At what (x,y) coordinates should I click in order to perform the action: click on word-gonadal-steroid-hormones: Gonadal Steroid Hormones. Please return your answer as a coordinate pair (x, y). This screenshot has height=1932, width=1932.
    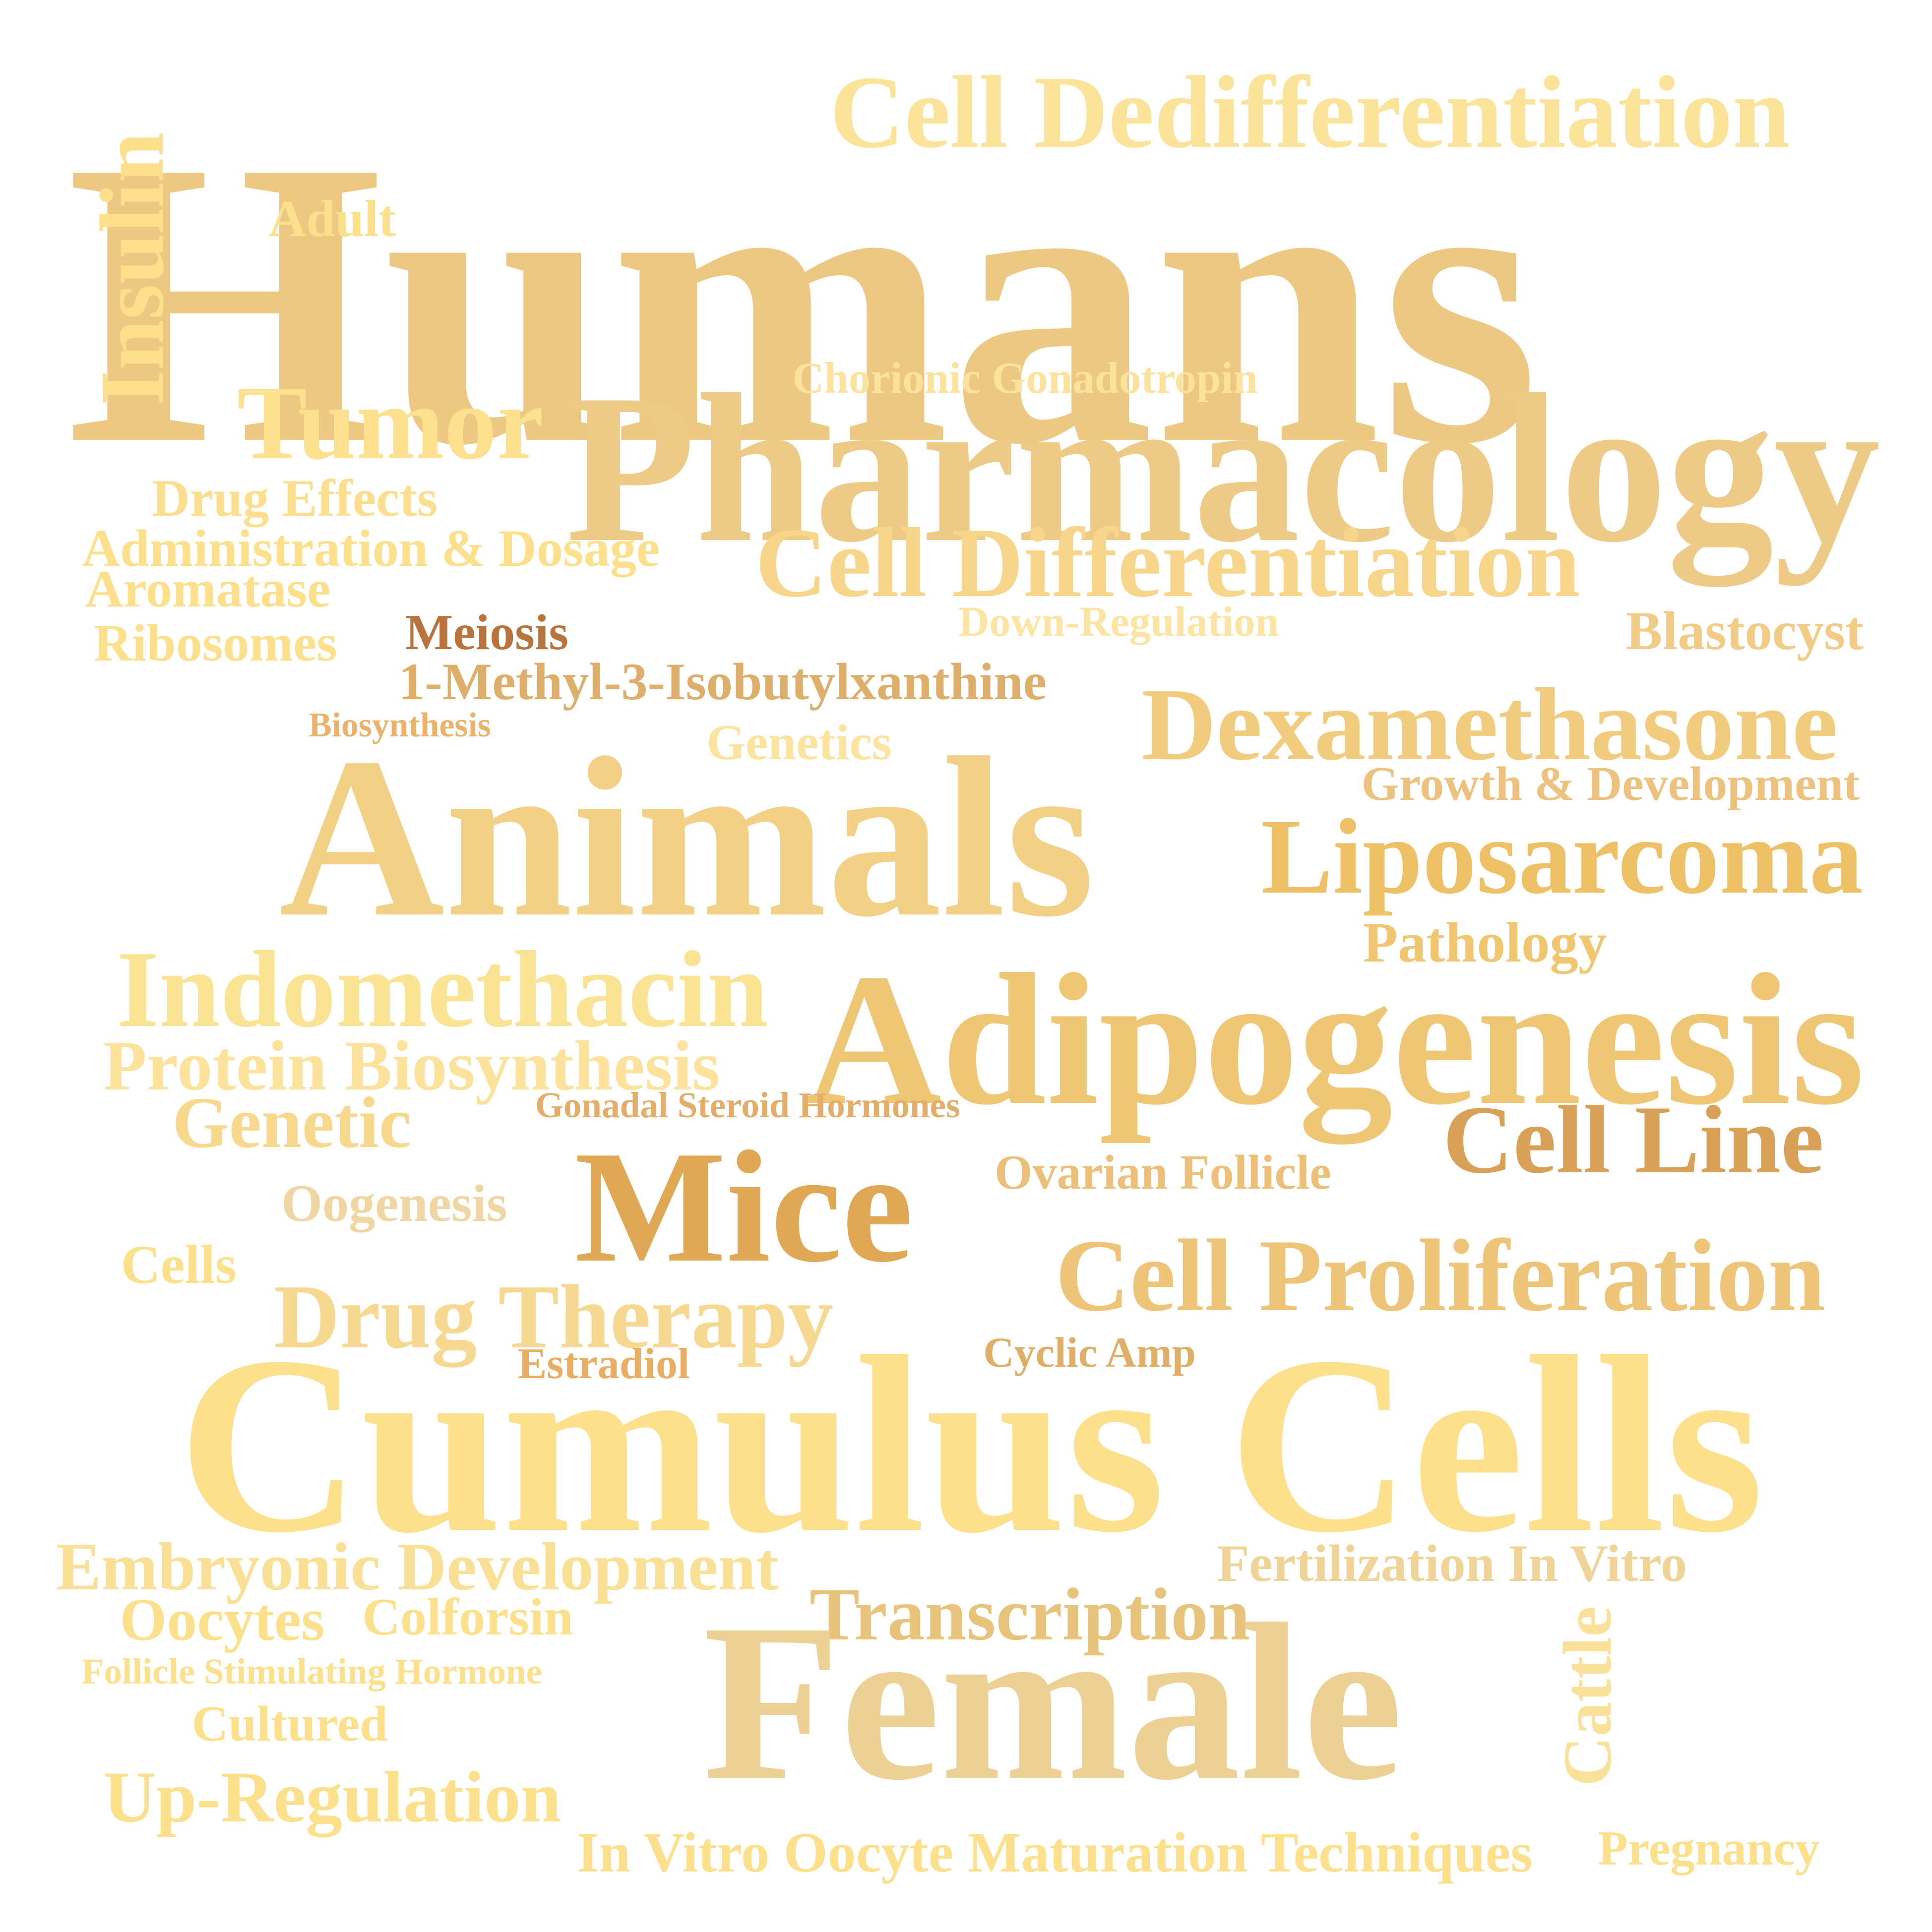
    Looking at the image, I should click on (747, 1105).